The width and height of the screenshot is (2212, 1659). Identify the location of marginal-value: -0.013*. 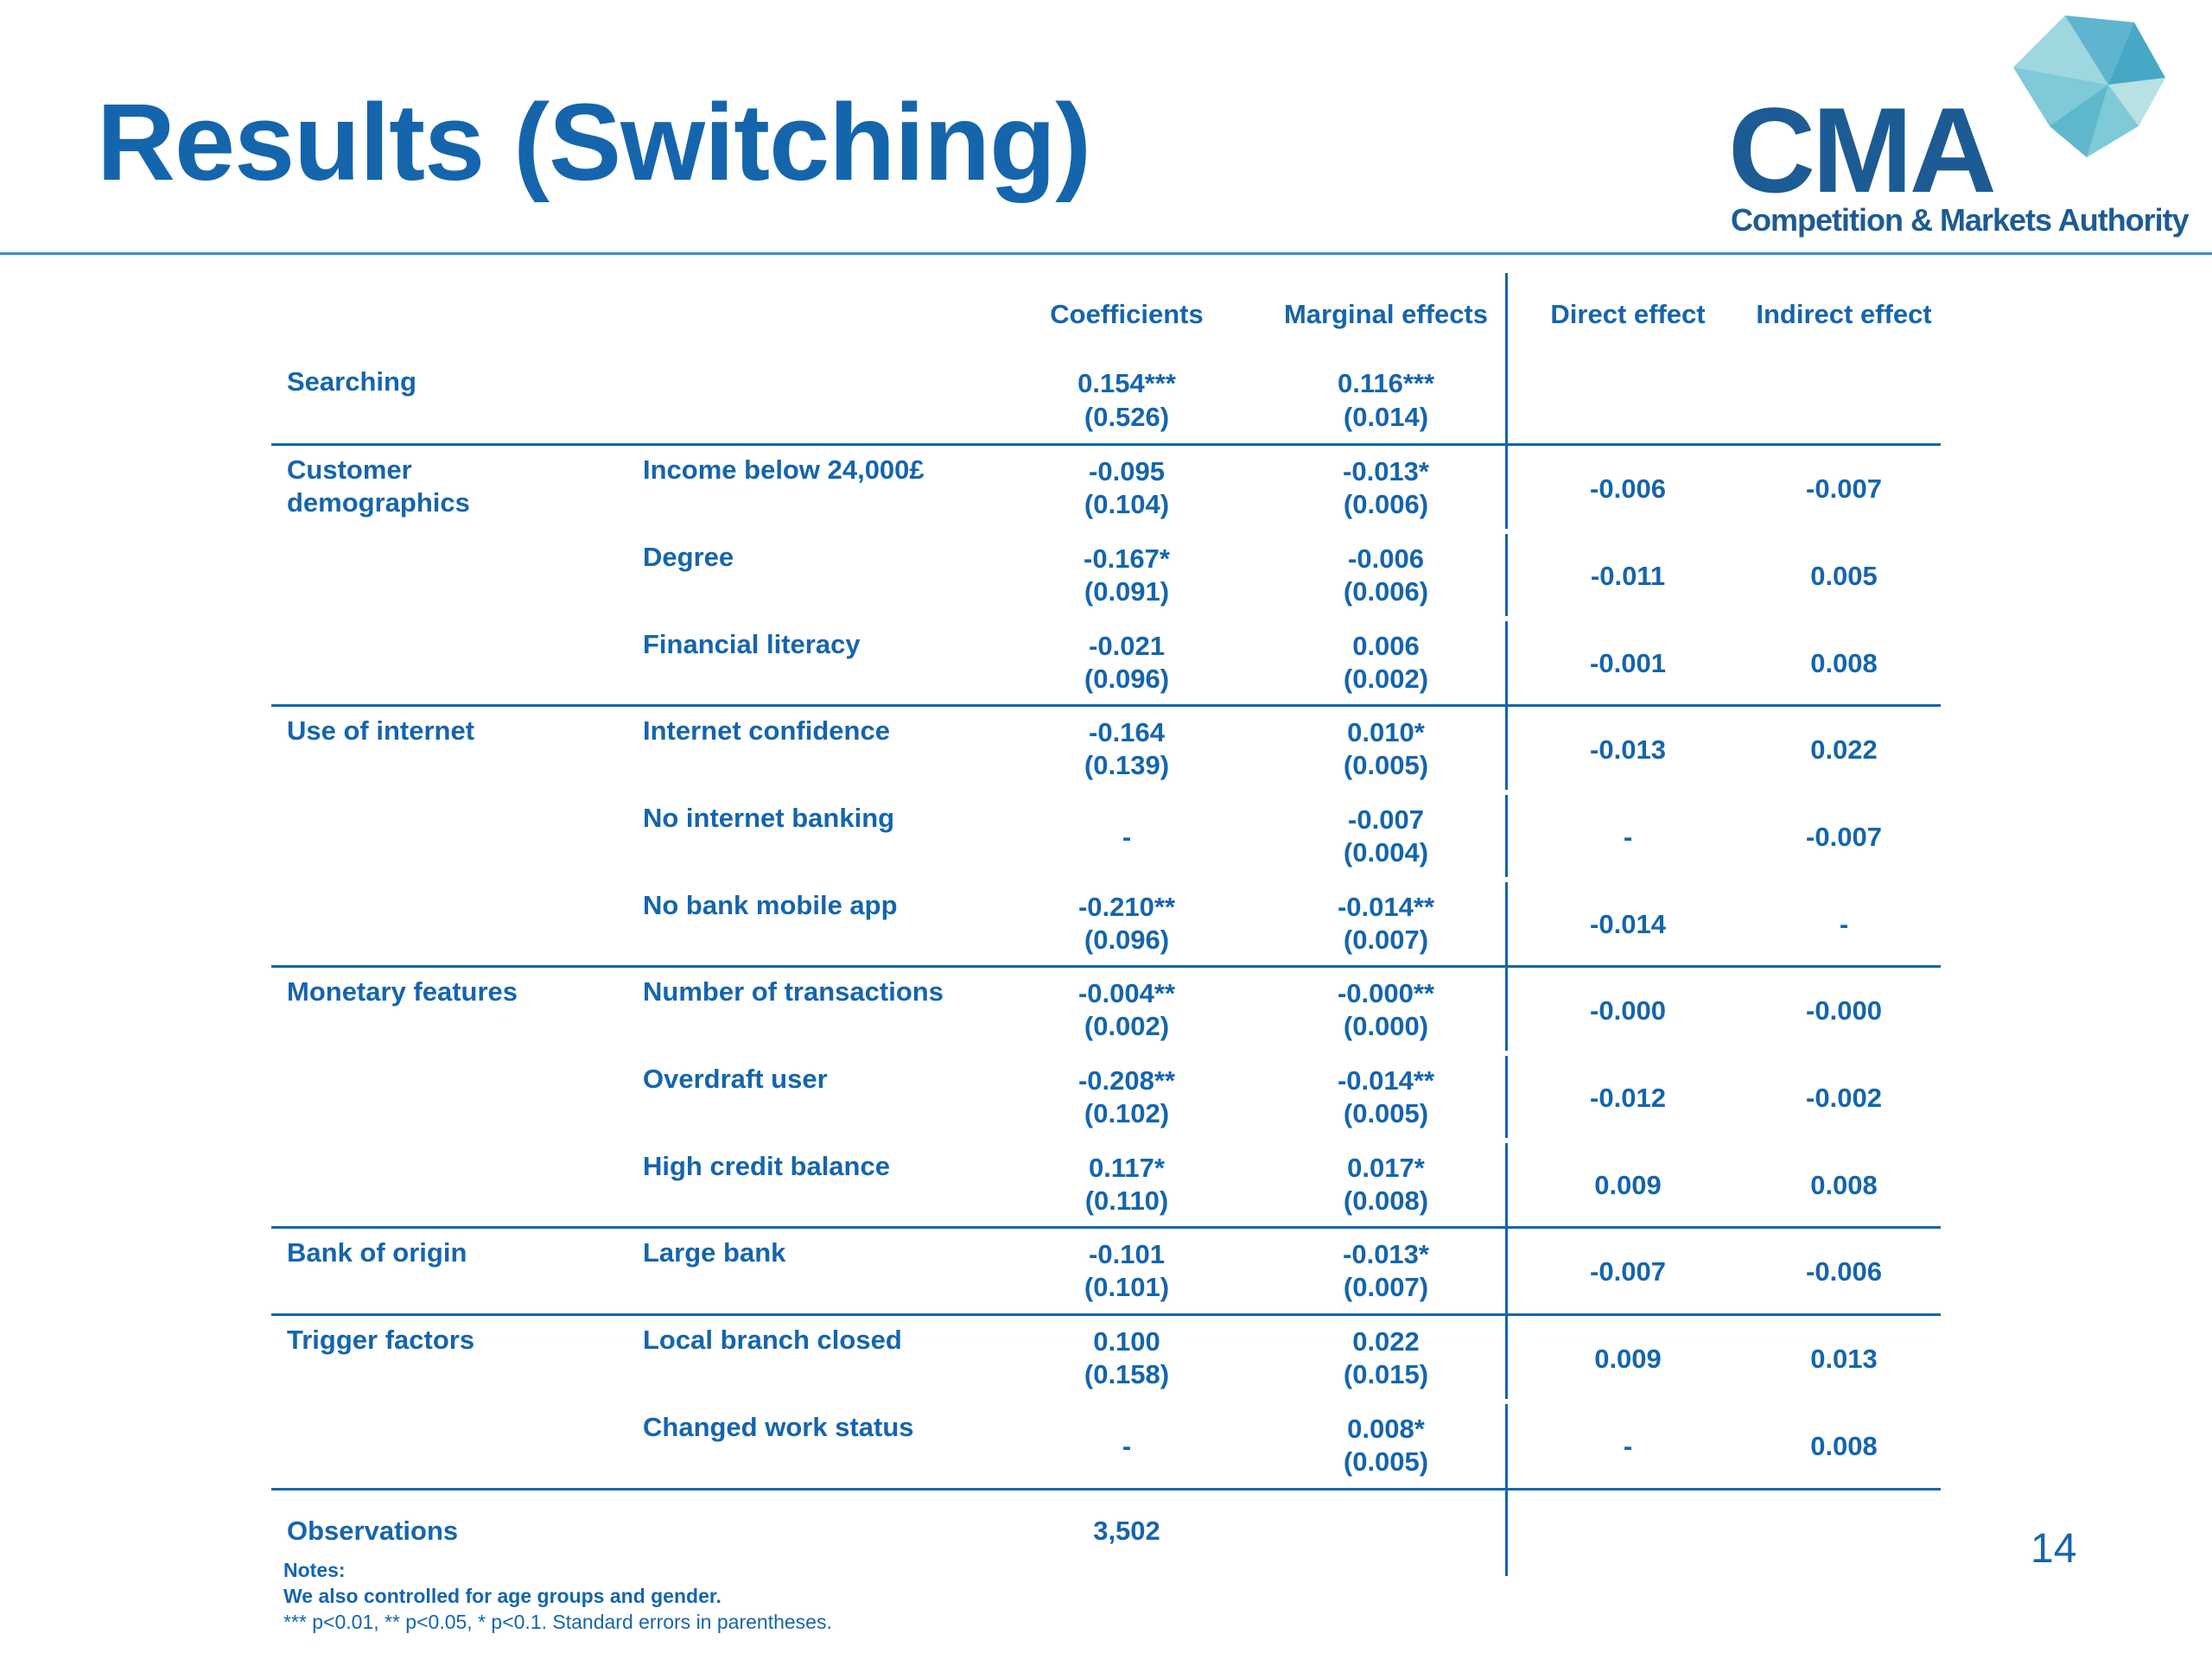
(1386, 1254).